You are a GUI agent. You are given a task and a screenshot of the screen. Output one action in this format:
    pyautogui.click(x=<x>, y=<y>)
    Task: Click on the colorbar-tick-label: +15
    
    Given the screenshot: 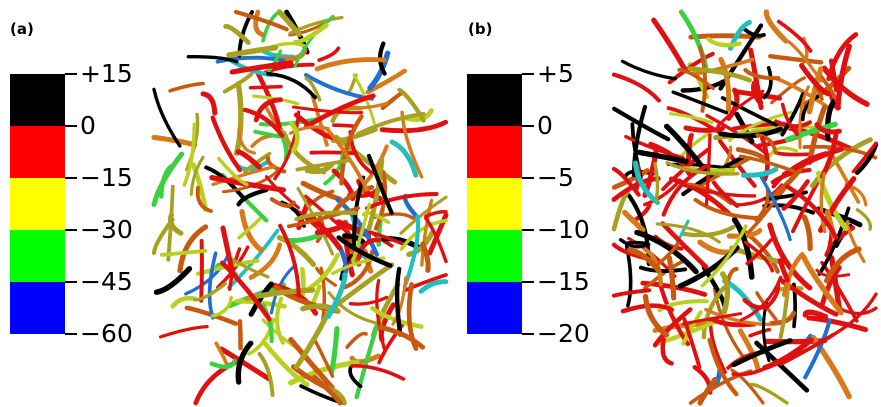 What is the action you would take?
    pyautogui.click(x=106, y=73)
    